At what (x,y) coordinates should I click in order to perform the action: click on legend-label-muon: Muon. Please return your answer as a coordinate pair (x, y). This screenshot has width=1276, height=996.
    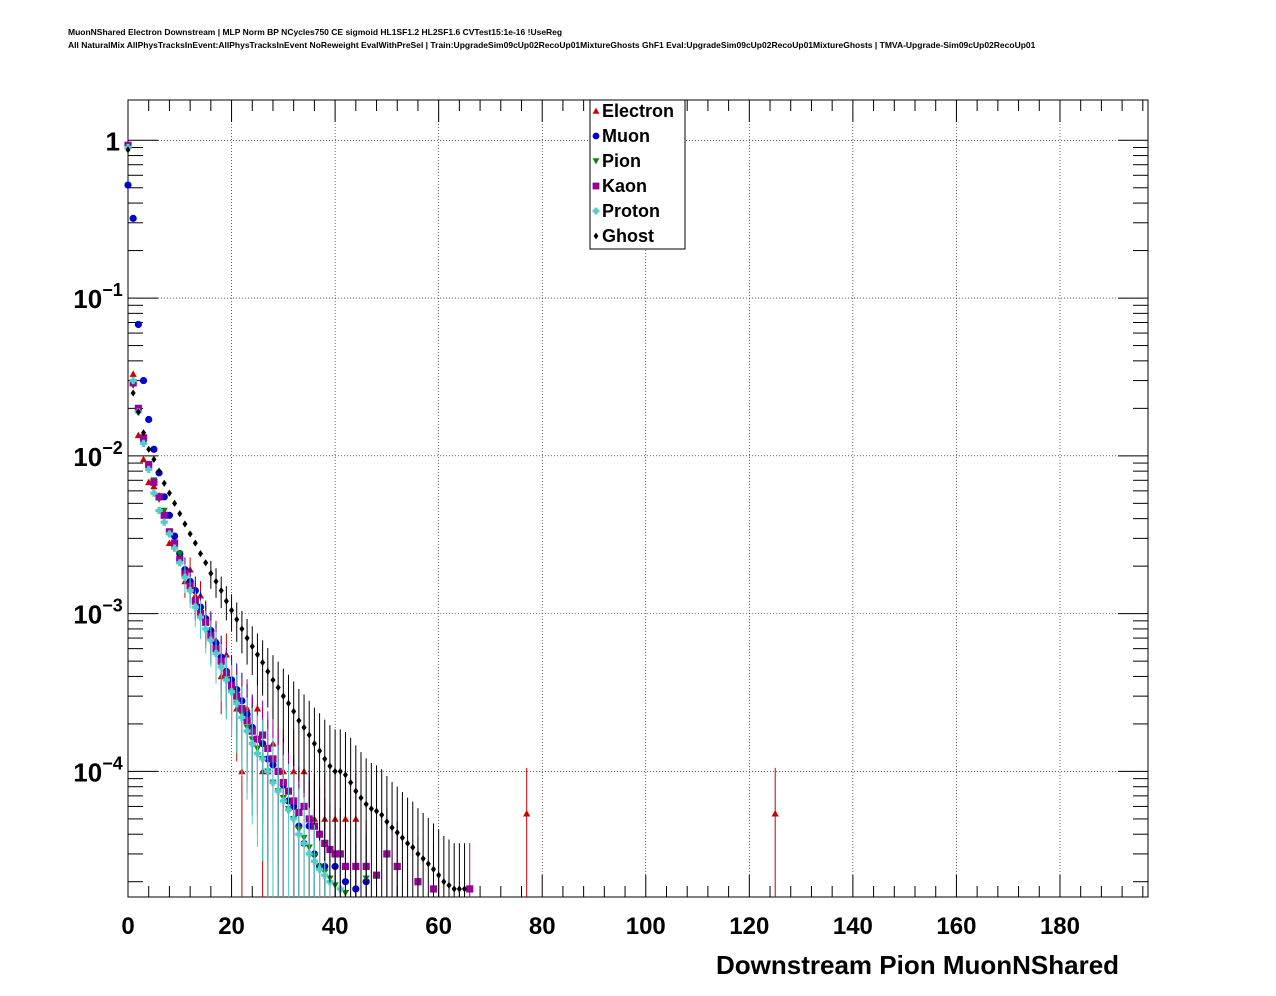
    Looking at the image, I should click on (626, 136).